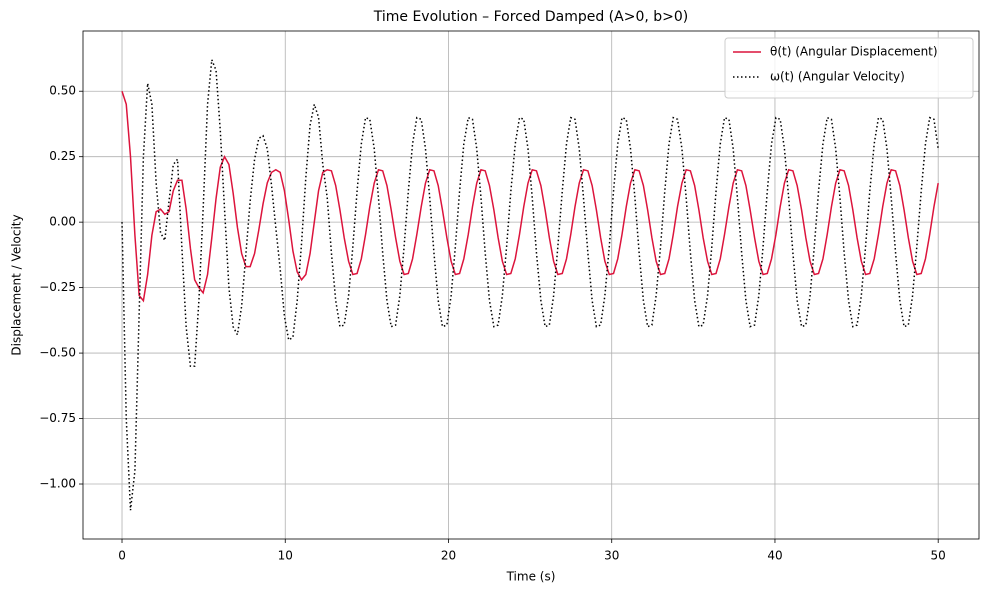 The width and height of the screenshot is (989, 590). What do you see at coordinates (611, 556) in the screenshot?
I see `x-tick-label: 30` at bounding box center [611, 556].